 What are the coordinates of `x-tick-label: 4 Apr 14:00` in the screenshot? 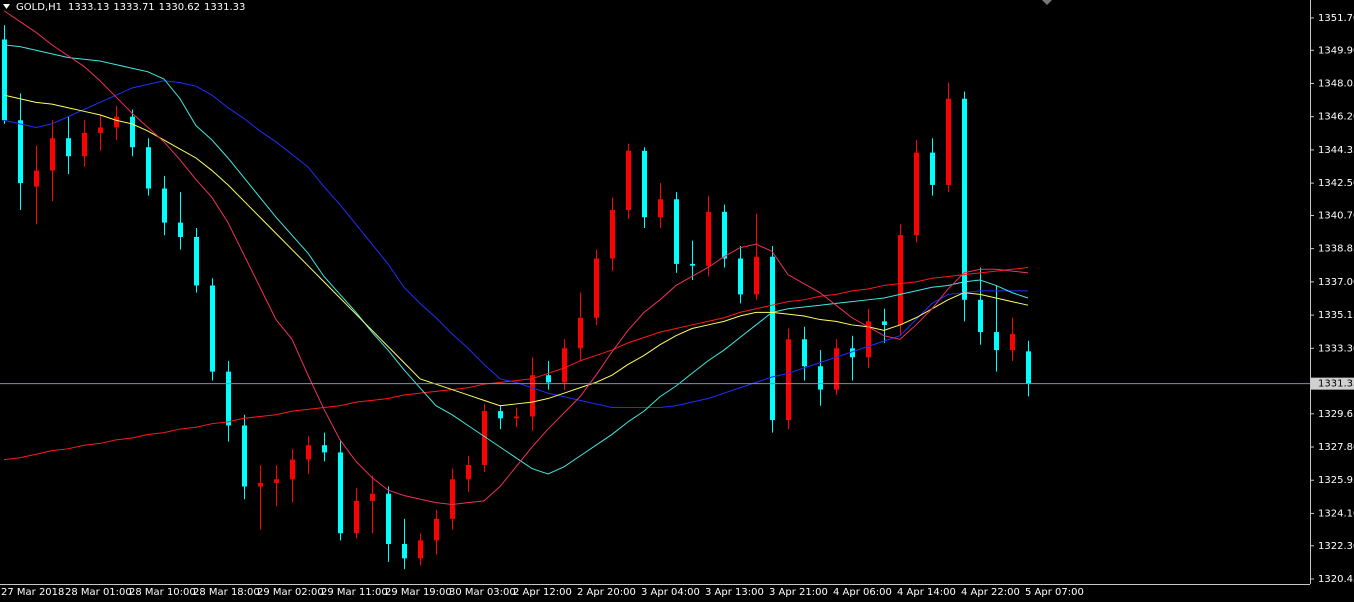 It's located at (926, 592).